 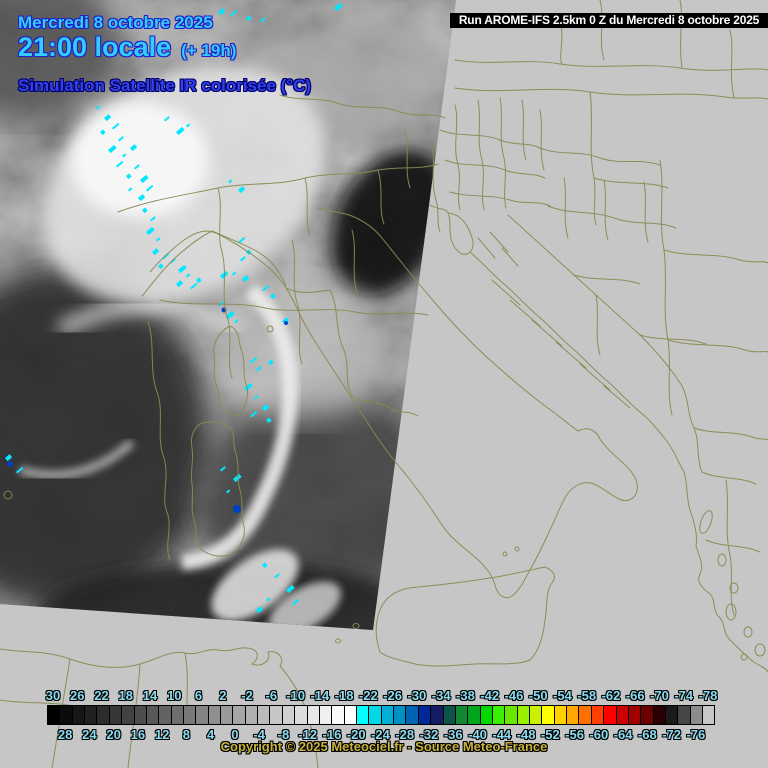 What do you see at coordinates (562, 695) in the screenshot?
I see `scale-label: -54` at bounding box center [562, 695].